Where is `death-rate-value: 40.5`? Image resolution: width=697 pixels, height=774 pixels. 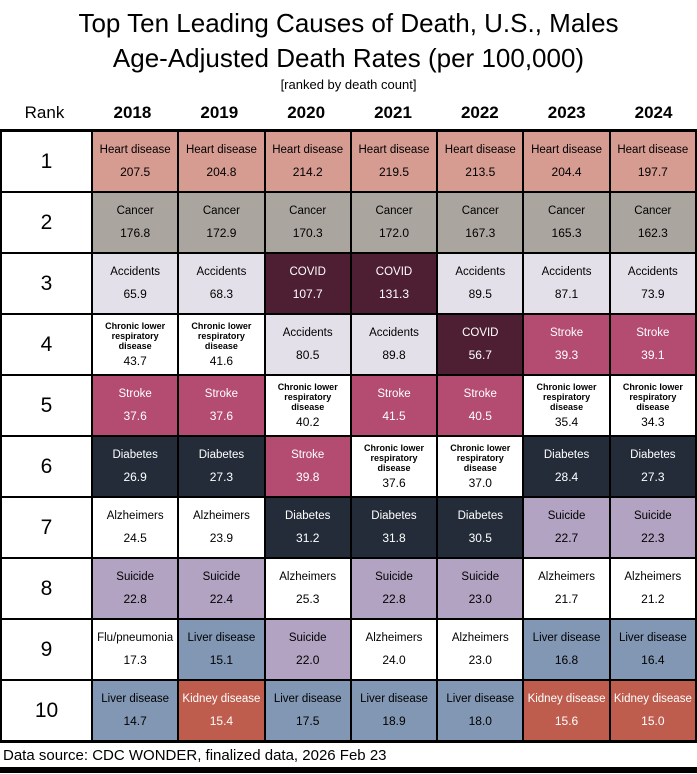 death-rate-value: 40.5 is located at coordinates (480, 416).